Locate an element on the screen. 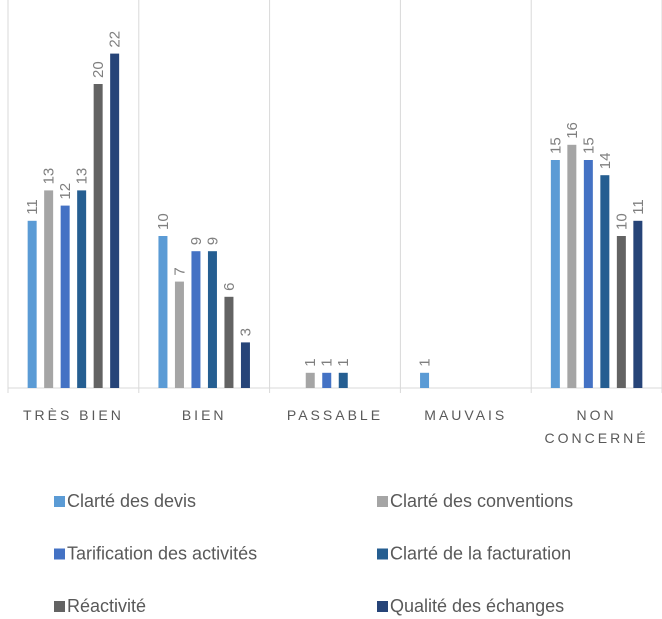 This screenshot has width=662, height=619. value-label: 6 is located at coordinates (229, 286).